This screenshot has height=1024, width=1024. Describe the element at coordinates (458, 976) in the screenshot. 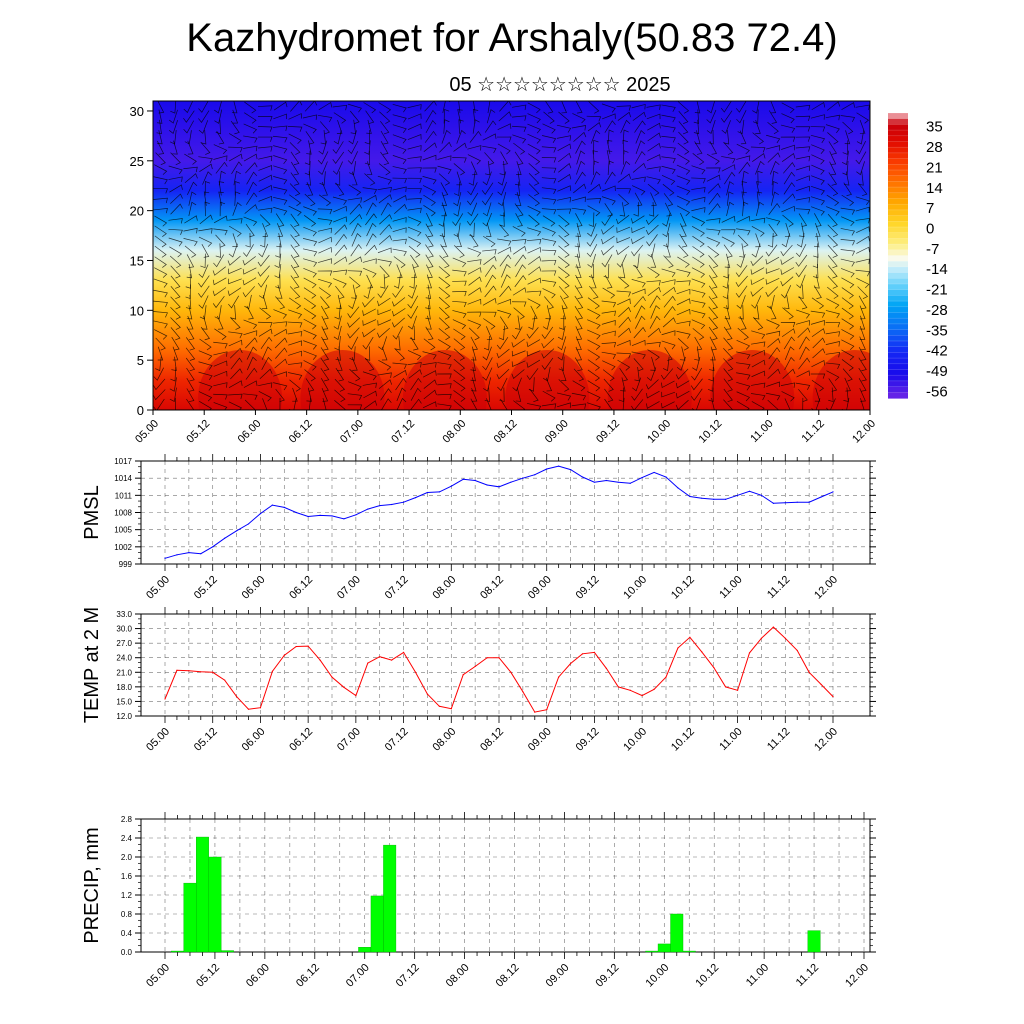

I see `x-tick-label: 08.00` at that location.